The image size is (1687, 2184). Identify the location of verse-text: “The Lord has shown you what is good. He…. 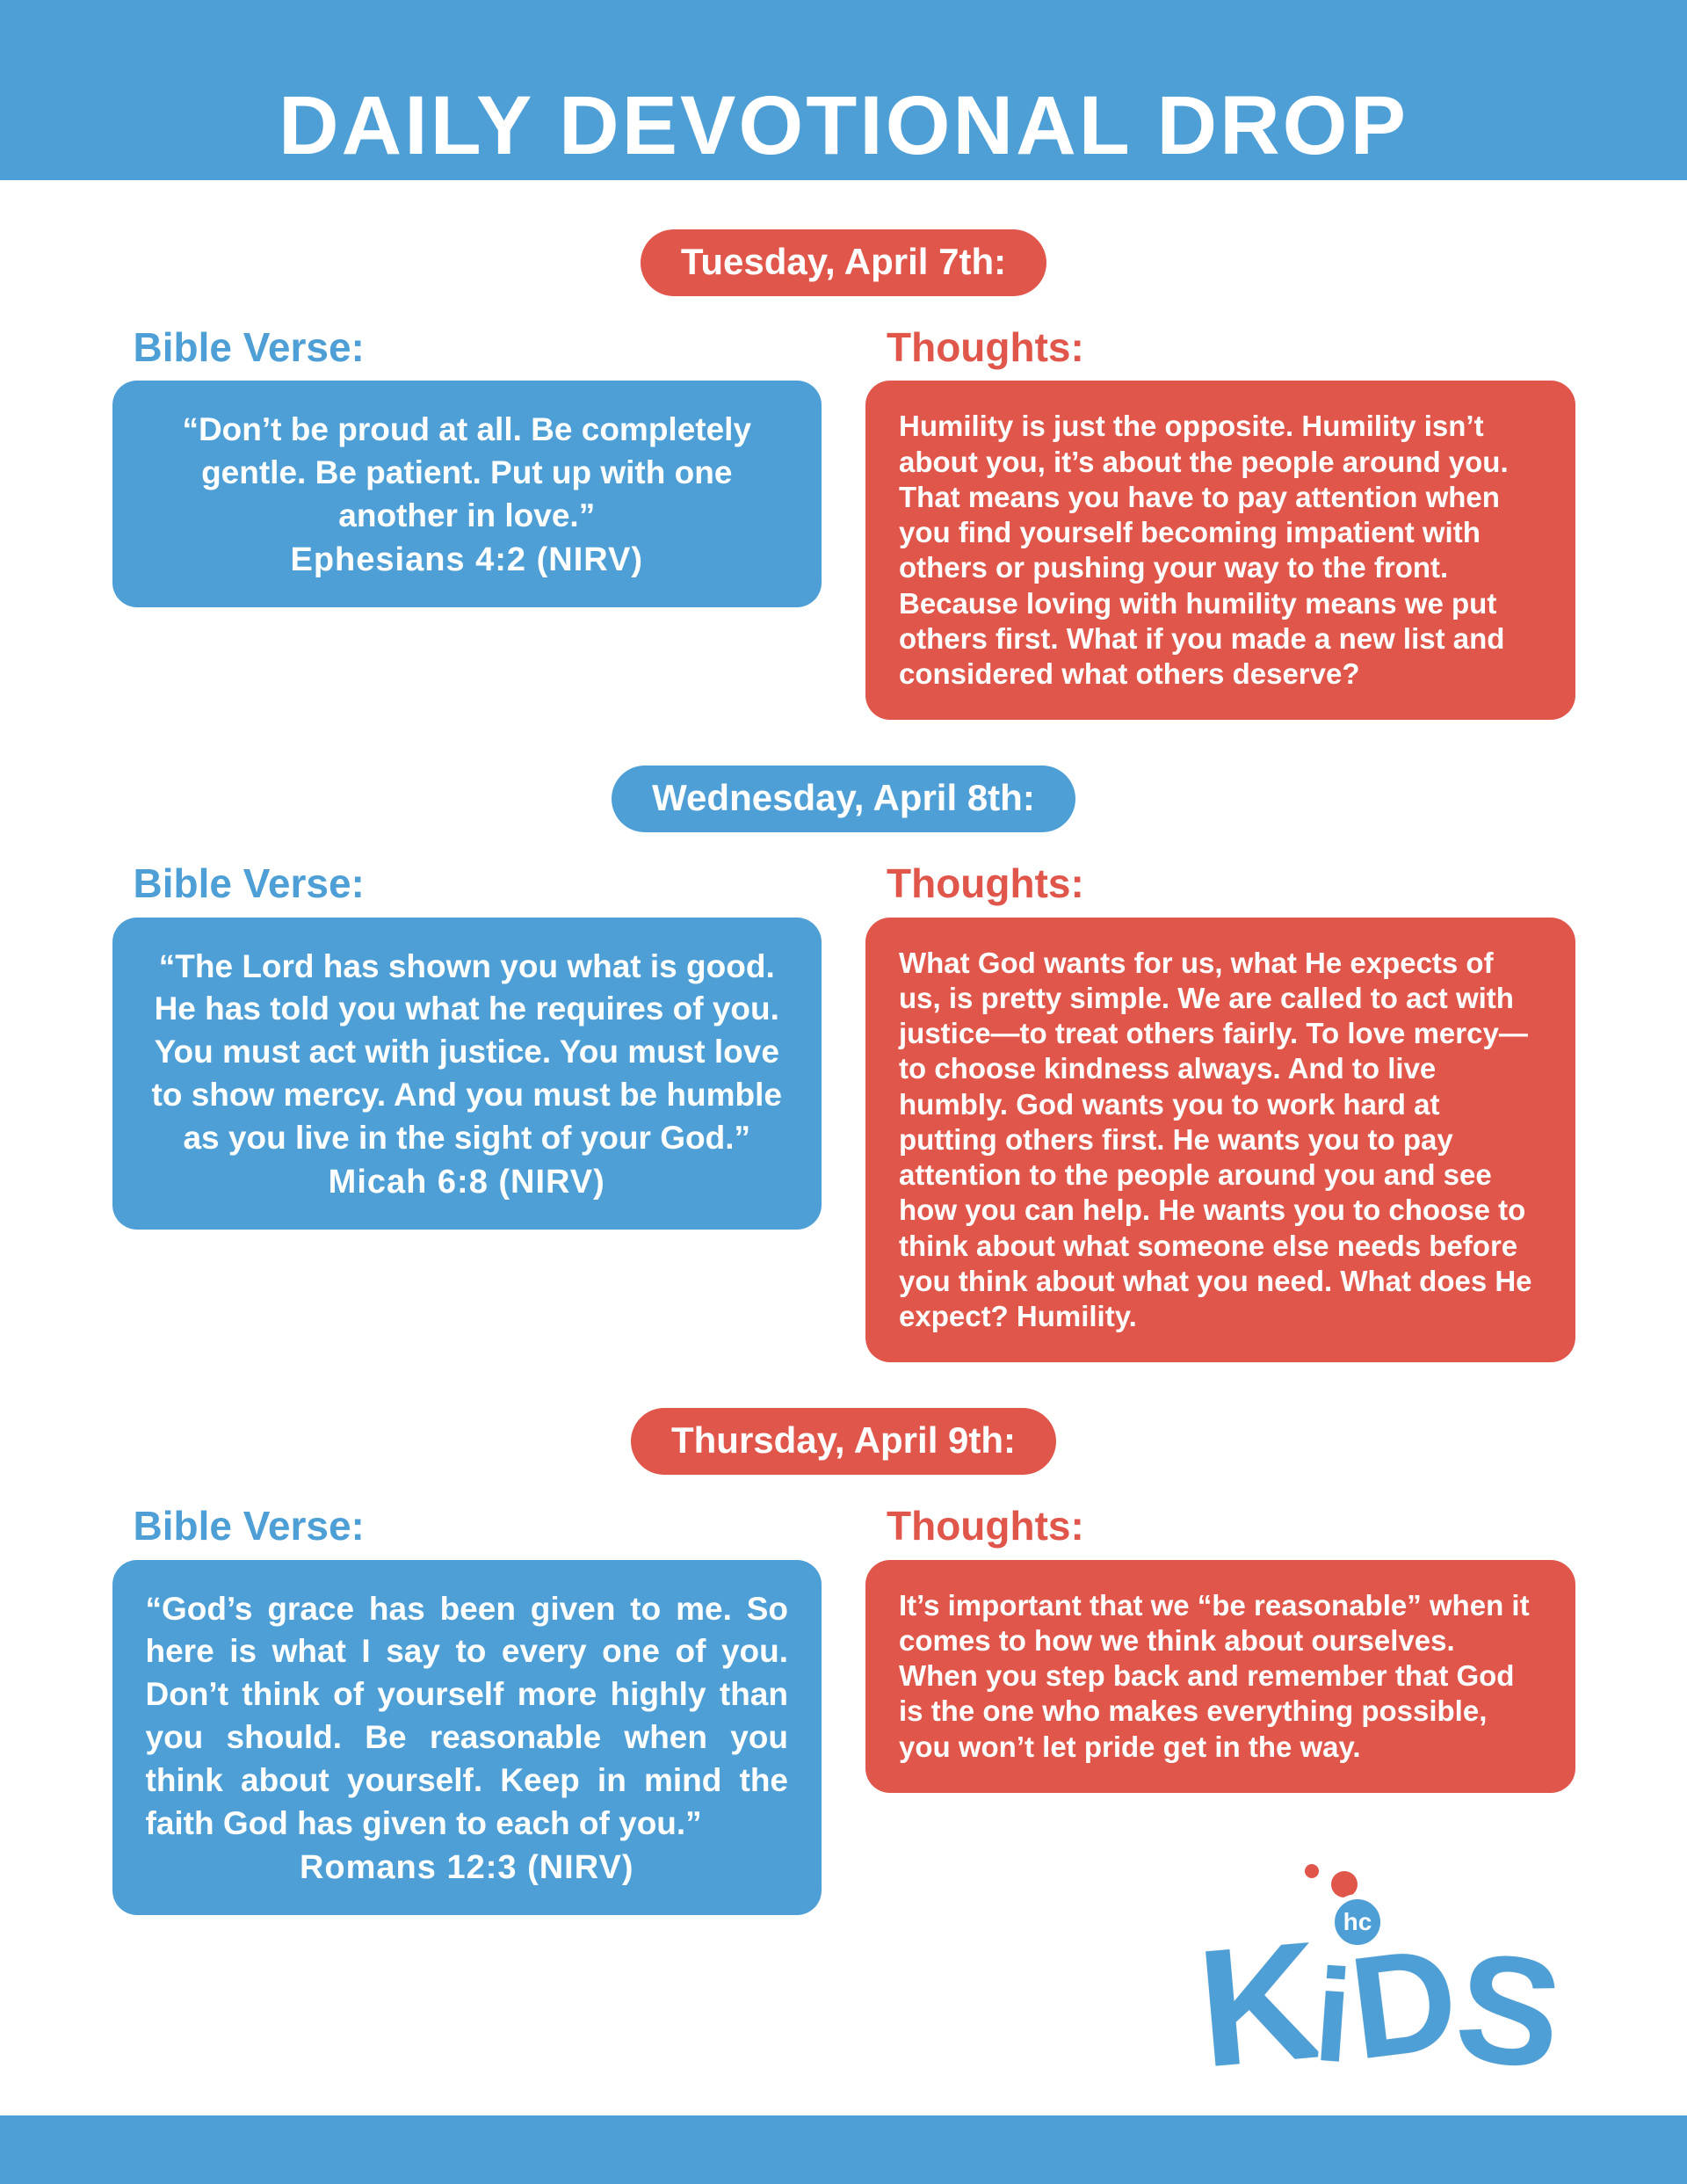
(466, 1051).